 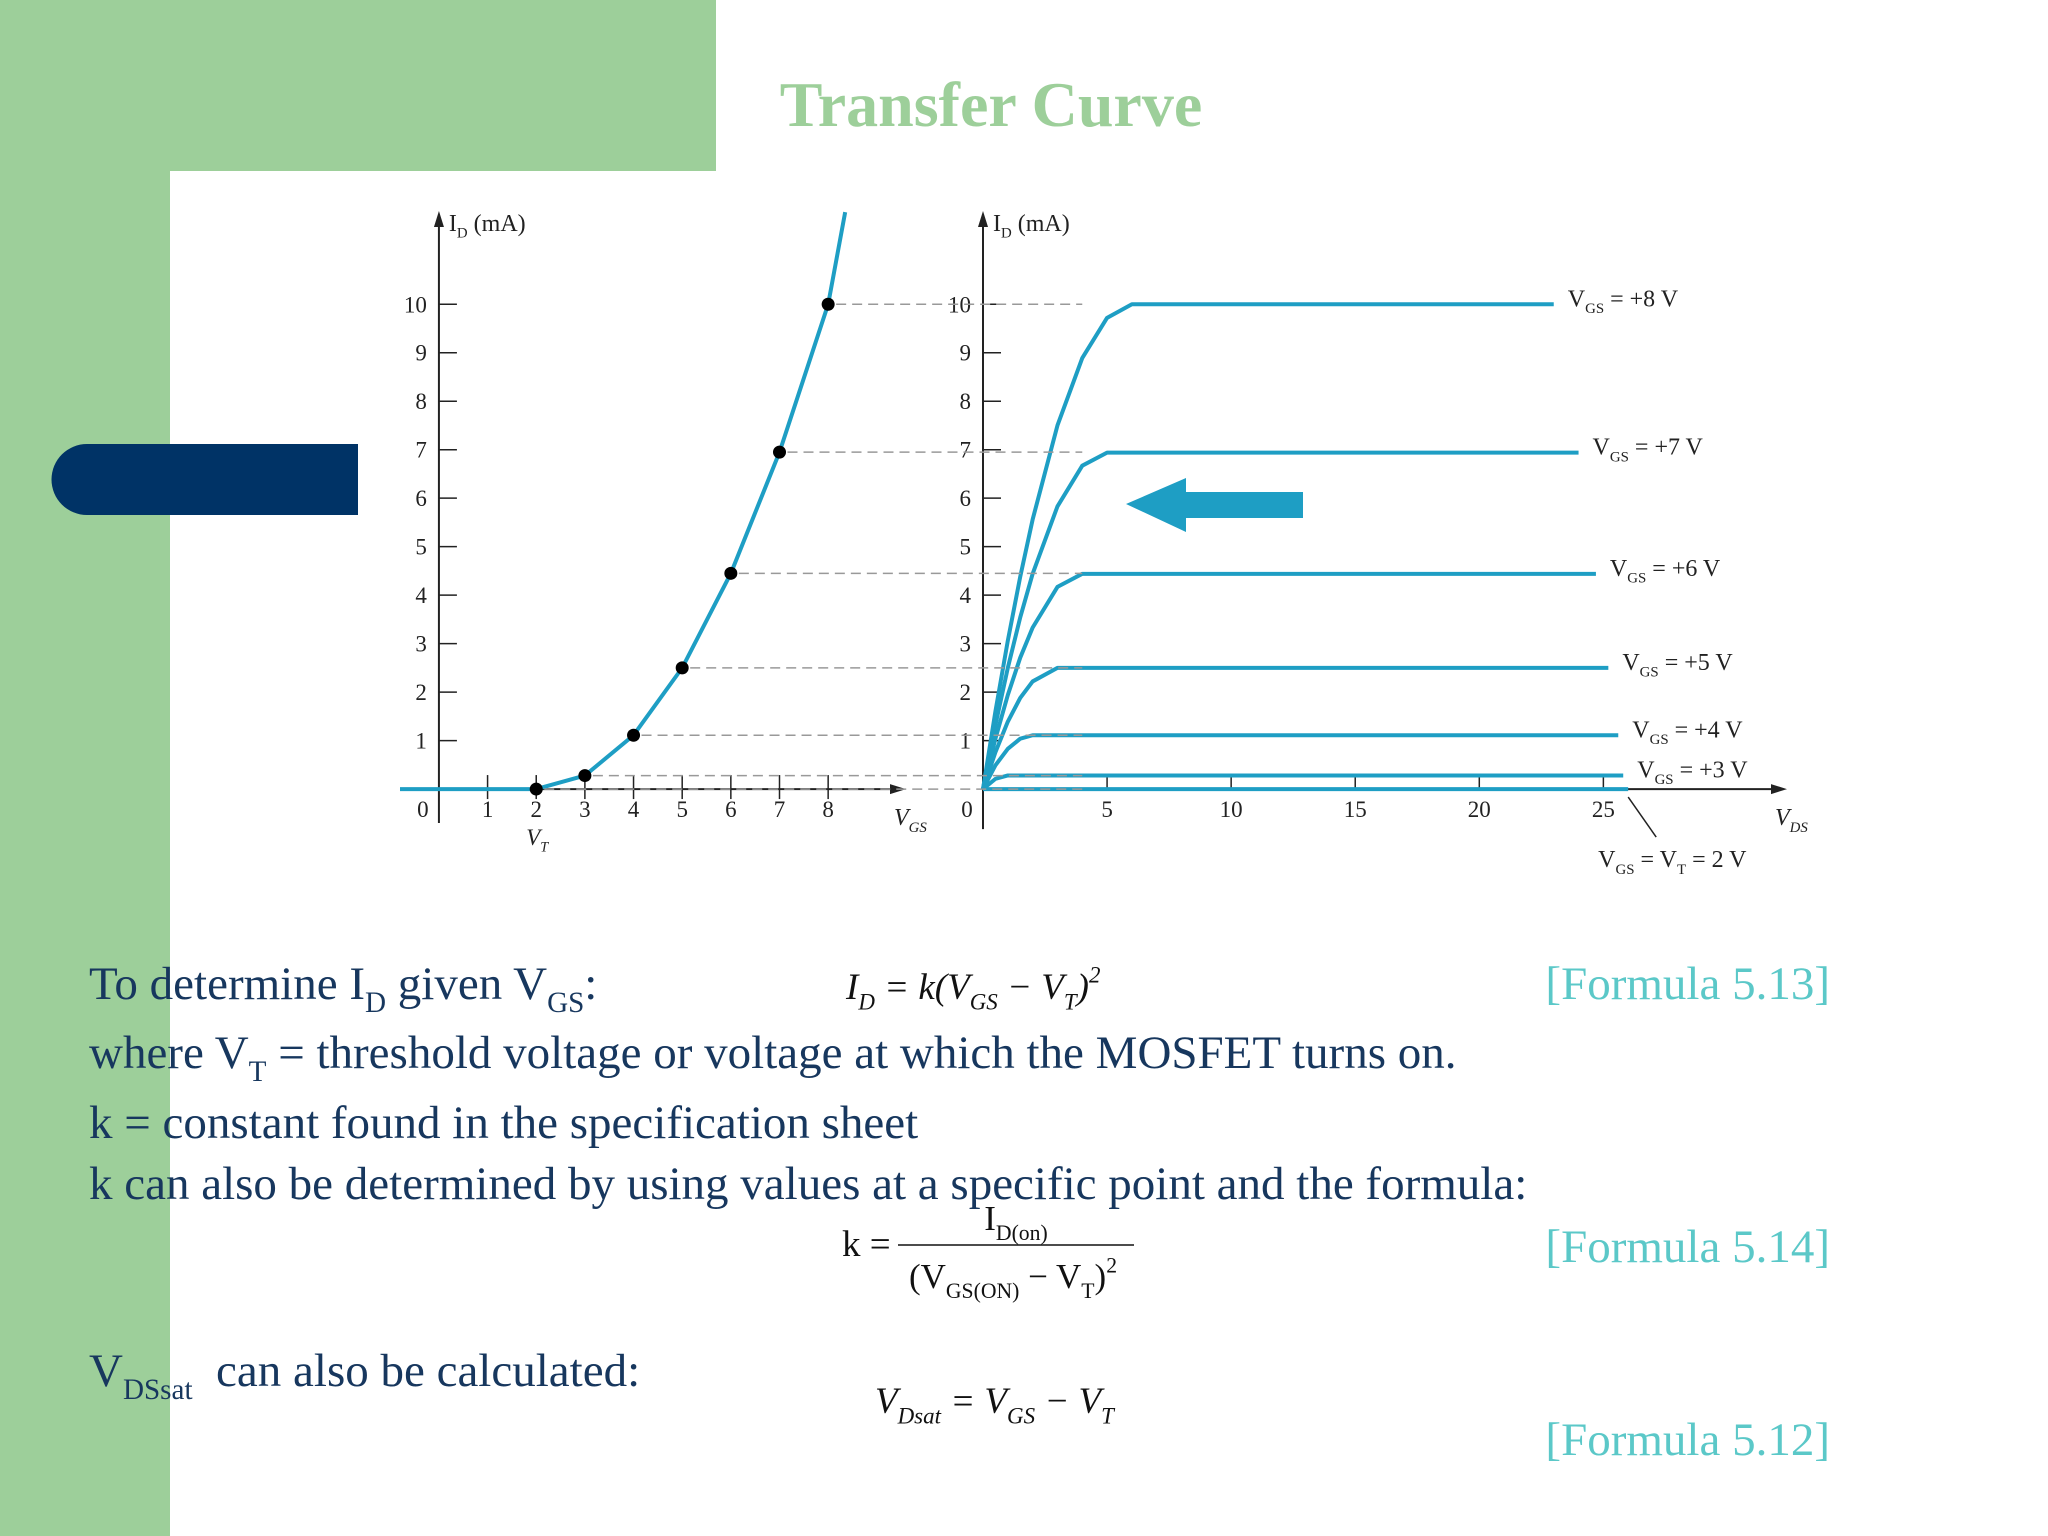 I want to click on text-run: :, so click(x=590, y=984).